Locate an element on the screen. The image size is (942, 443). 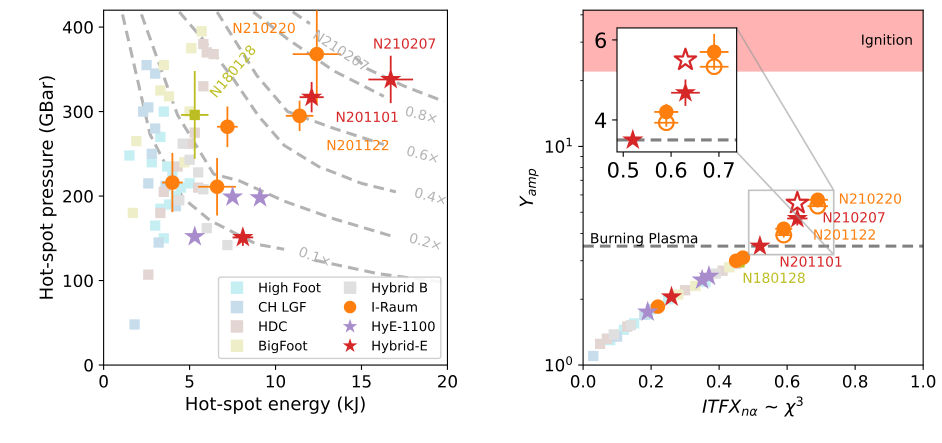
legend-label: HyE-1100 is located at coordinates (403, 327).